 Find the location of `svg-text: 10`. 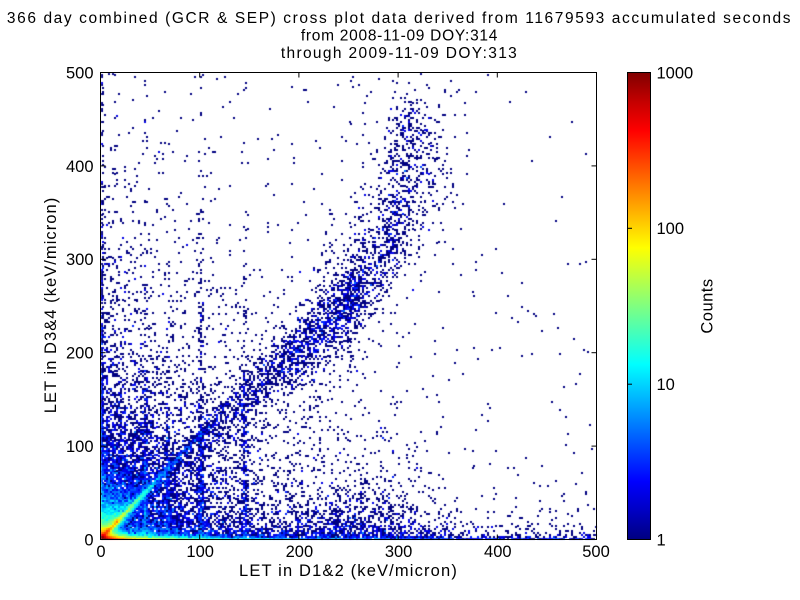

svg-text: 10 is located at coordinates (666, 385).